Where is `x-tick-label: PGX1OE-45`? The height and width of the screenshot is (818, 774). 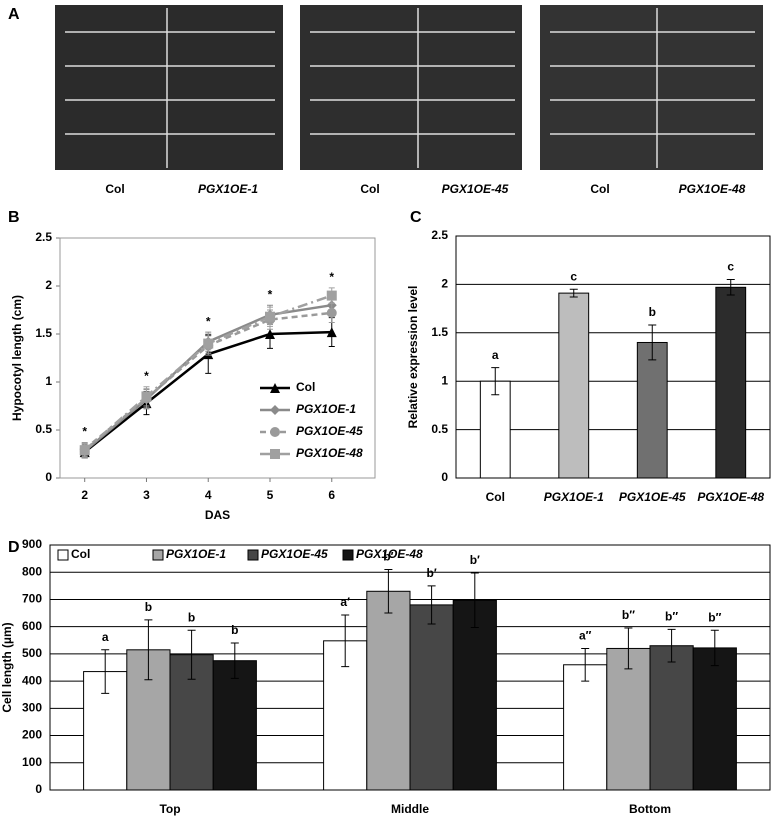
x-tick-label: PGX1OE-45 is located at coordinates (652, 497).